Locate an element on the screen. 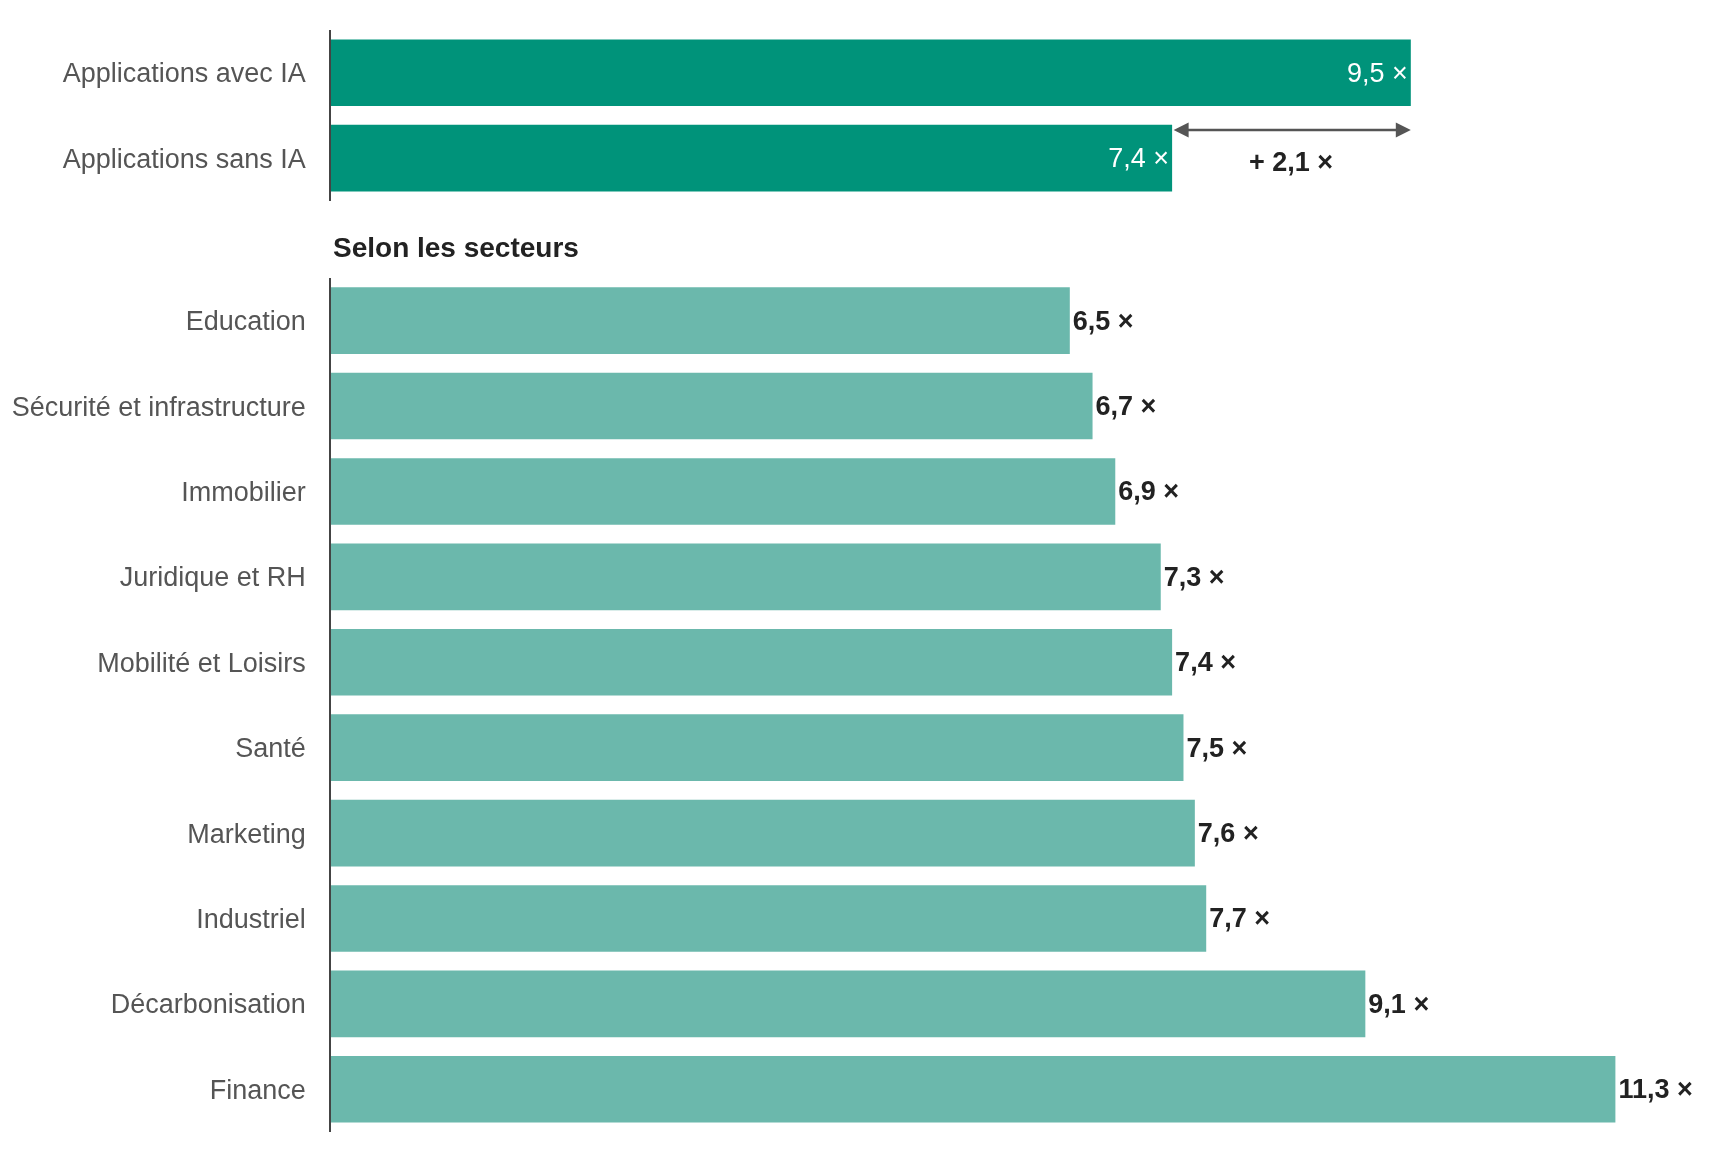  data-label: 7,7 × is located at coordinates (1240, 918).